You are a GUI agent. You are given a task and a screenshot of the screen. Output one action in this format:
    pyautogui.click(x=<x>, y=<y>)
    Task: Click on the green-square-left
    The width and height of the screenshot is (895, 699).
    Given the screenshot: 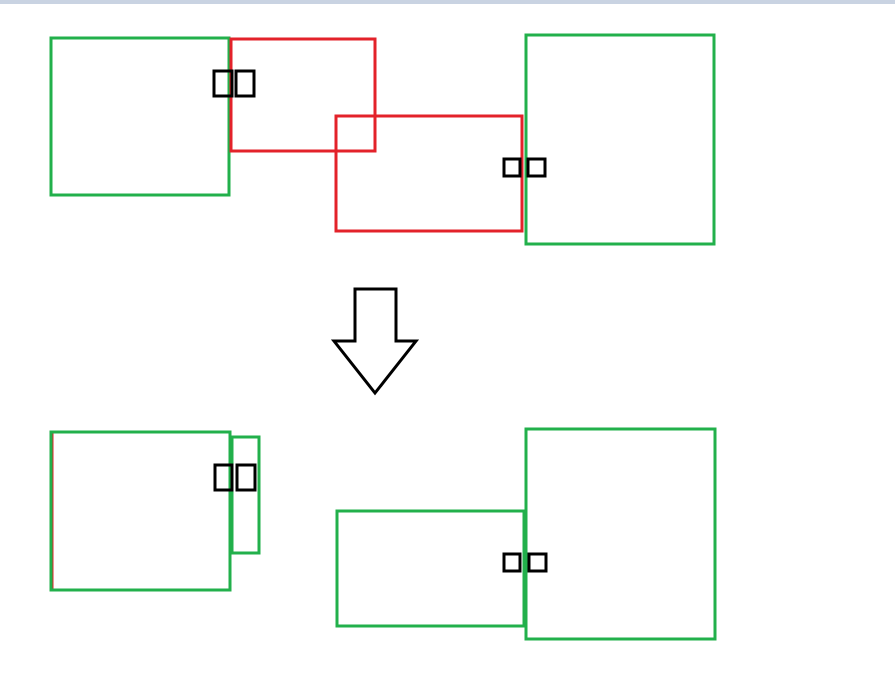 What is the action you would take?
    pyautogui.click(x=140, y=116)
    